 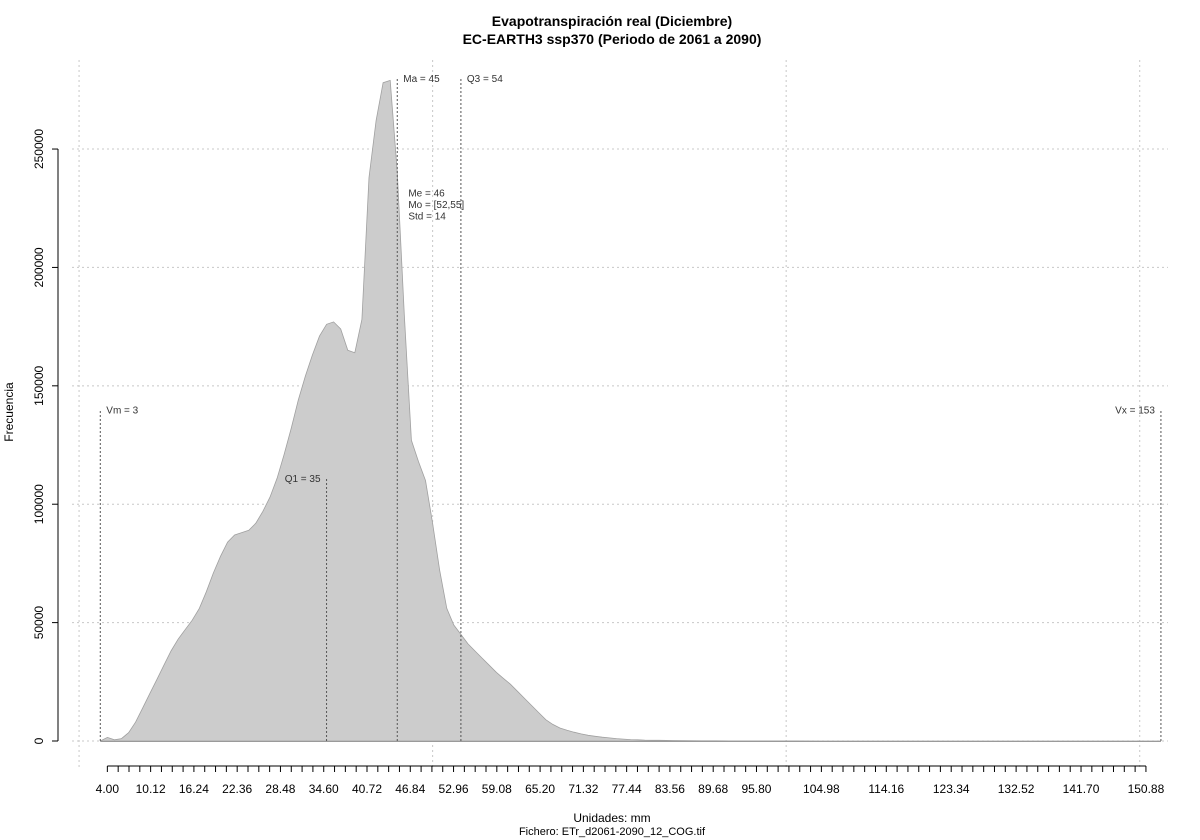 I want to click on stat-std: Std = 14, so click(x=427, y=216).